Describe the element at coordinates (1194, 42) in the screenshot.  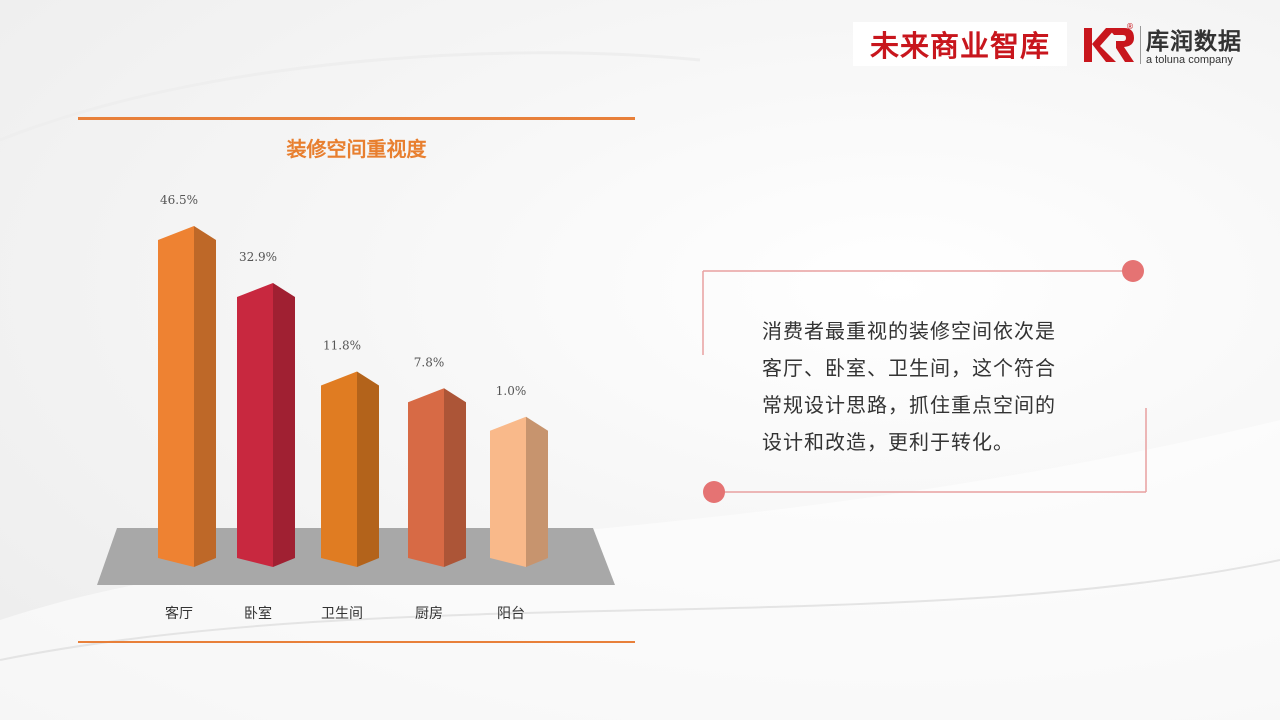
I see `kurun-brand-text: 库润数据` at that location.